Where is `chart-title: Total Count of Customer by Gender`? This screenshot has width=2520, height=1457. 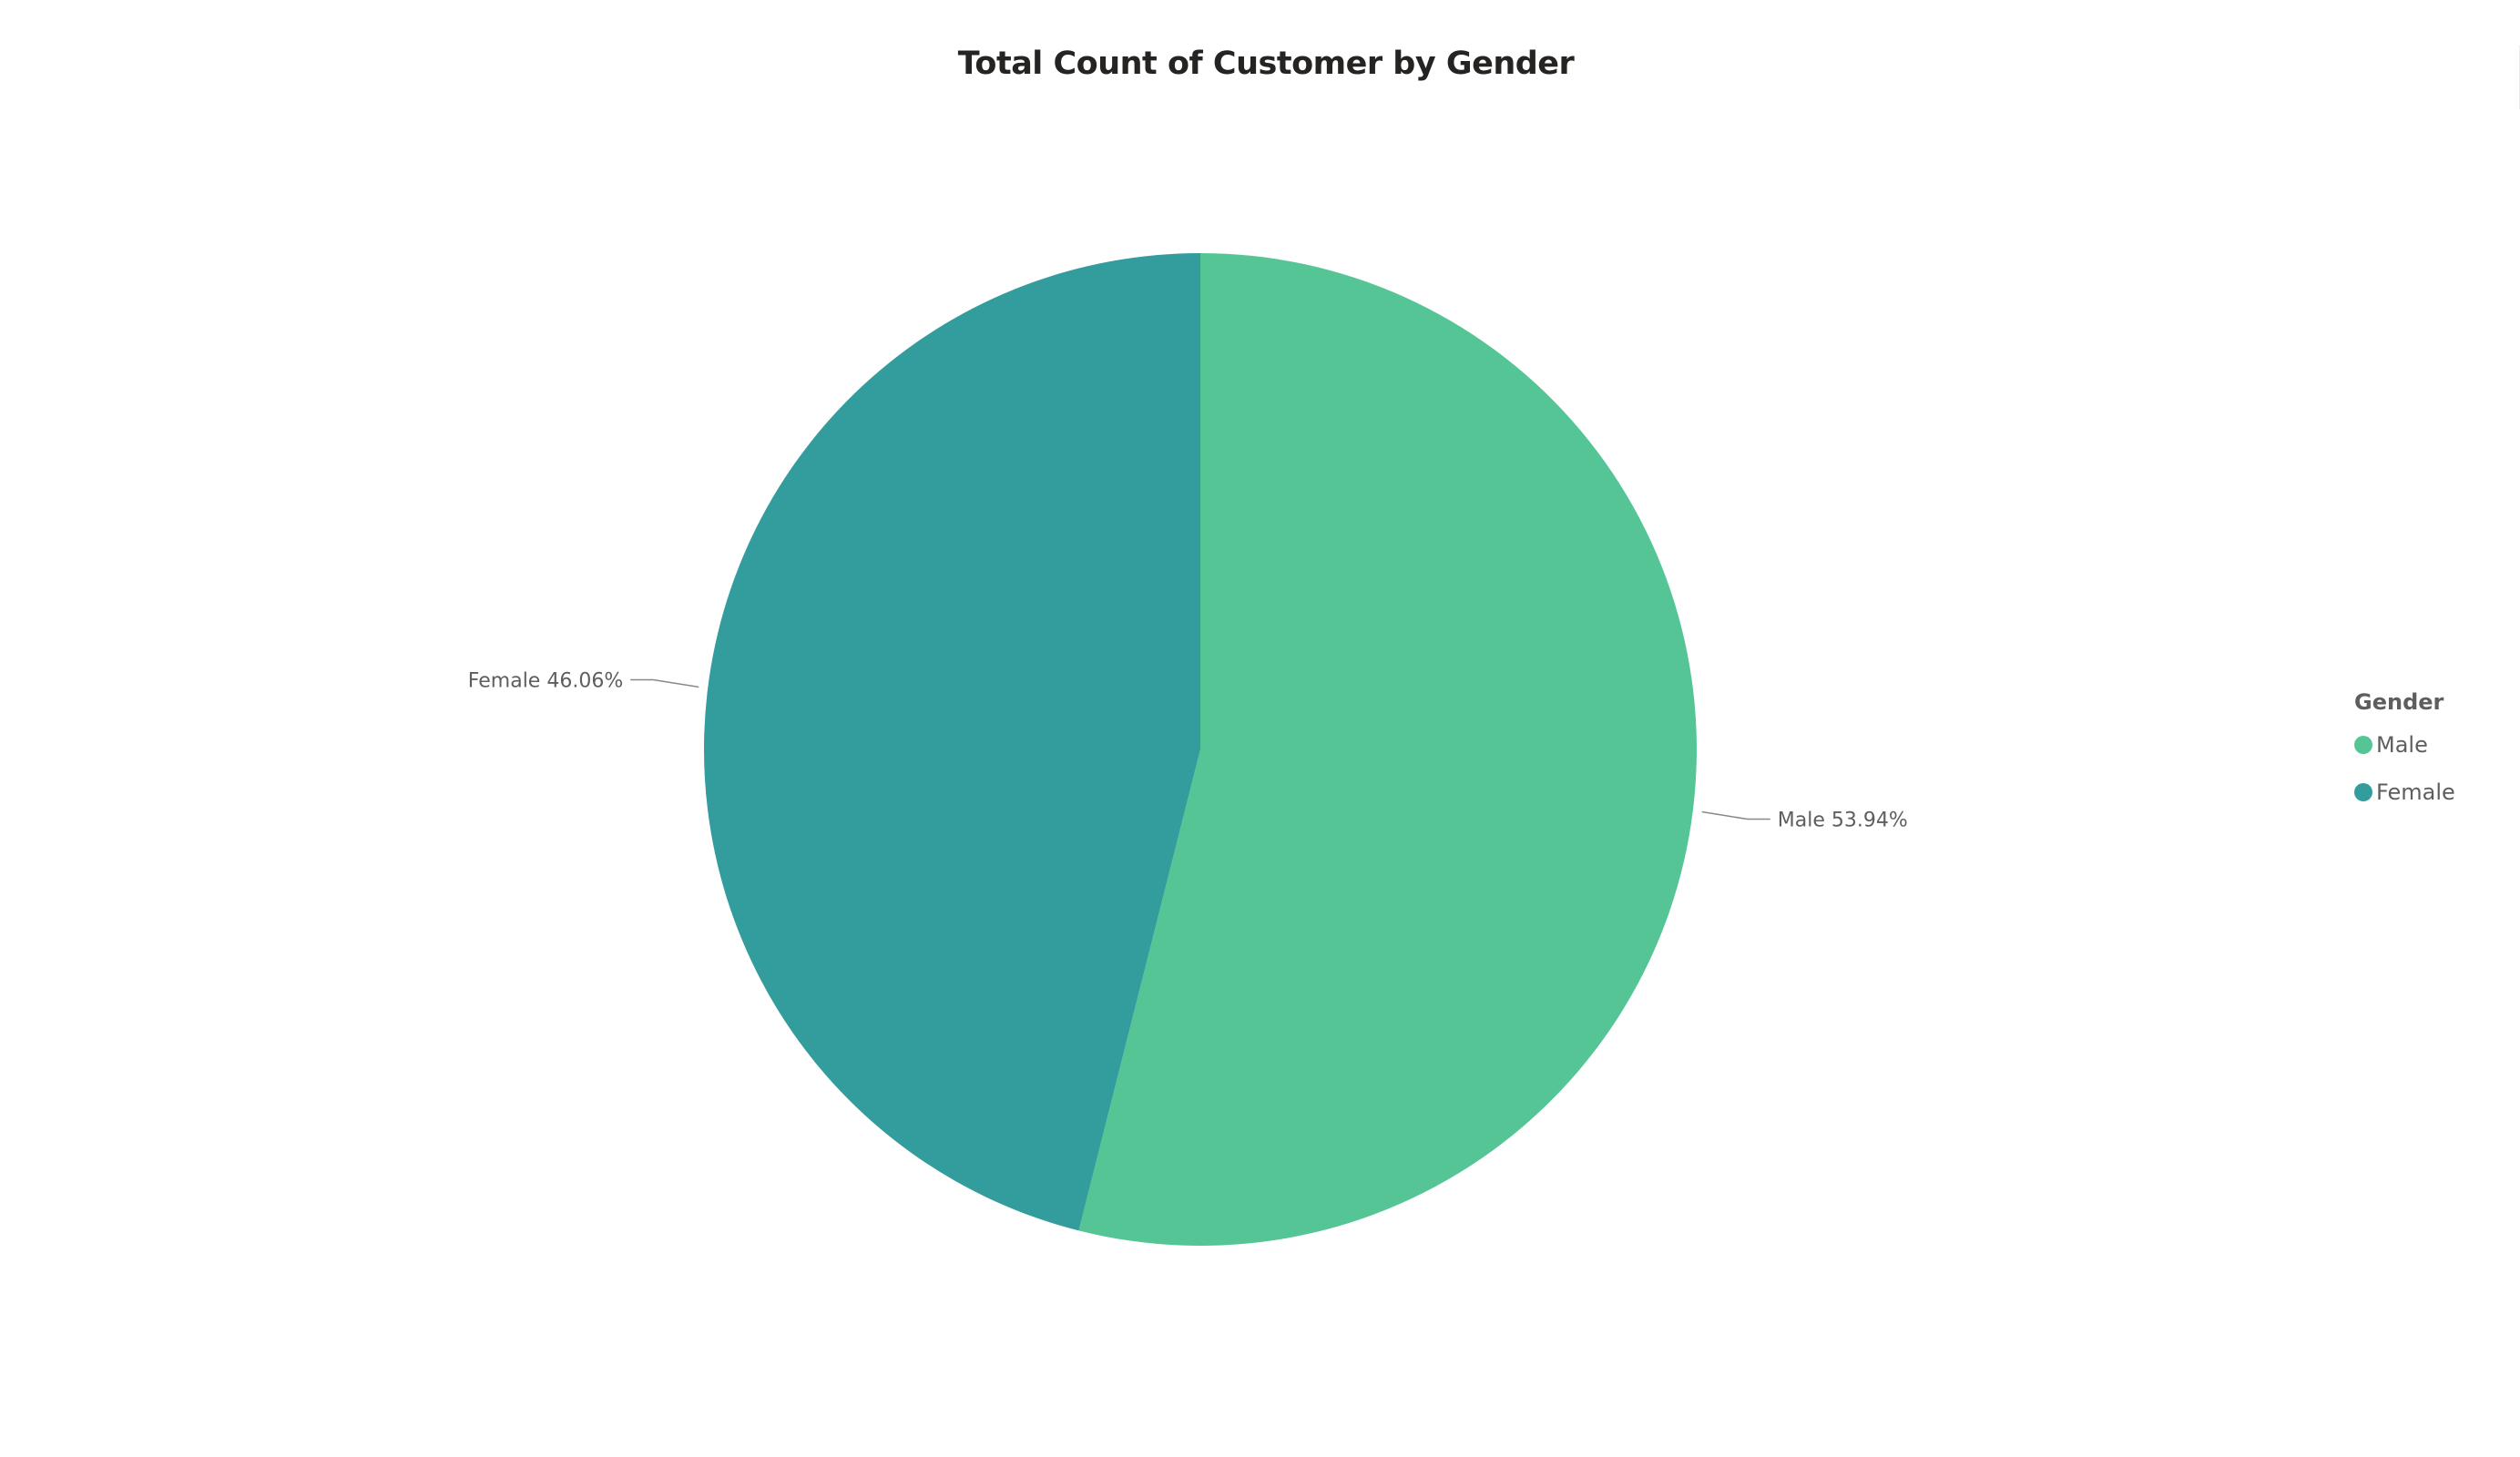 chart-title: Total Count of Customer by Gender is located at coordinates (1266, 64).